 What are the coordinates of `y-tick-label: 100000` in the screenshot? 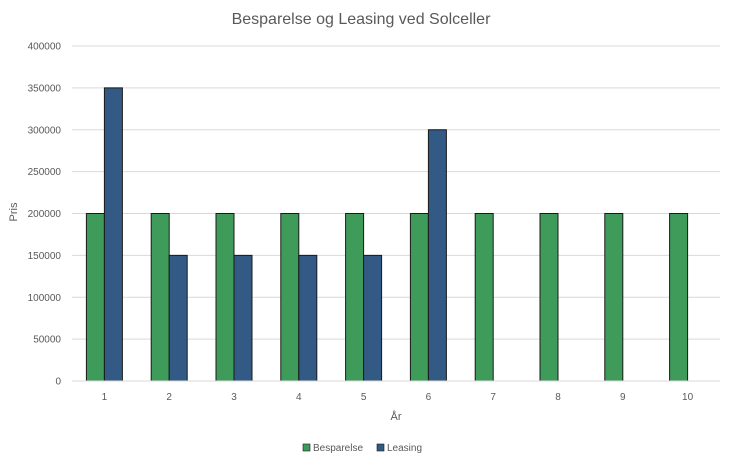 It's located at (45, 298).